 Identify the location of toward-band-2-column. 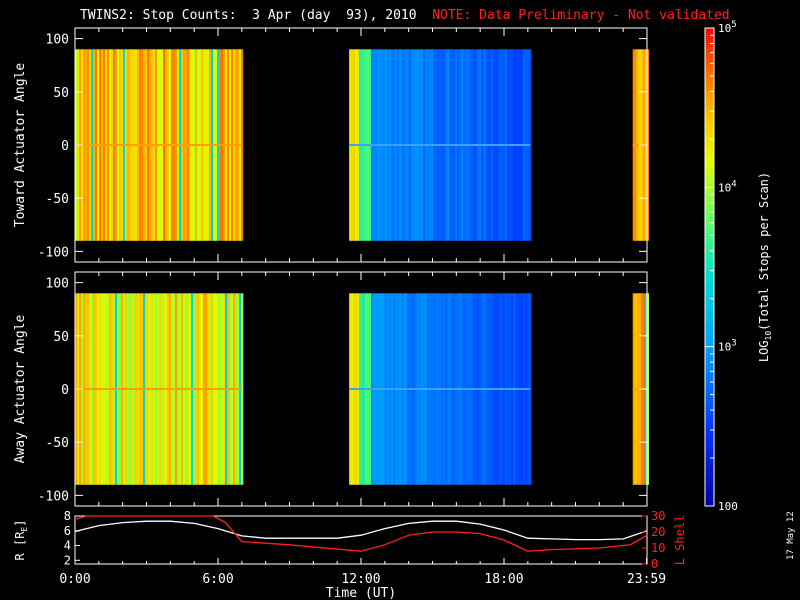
(647, 145).